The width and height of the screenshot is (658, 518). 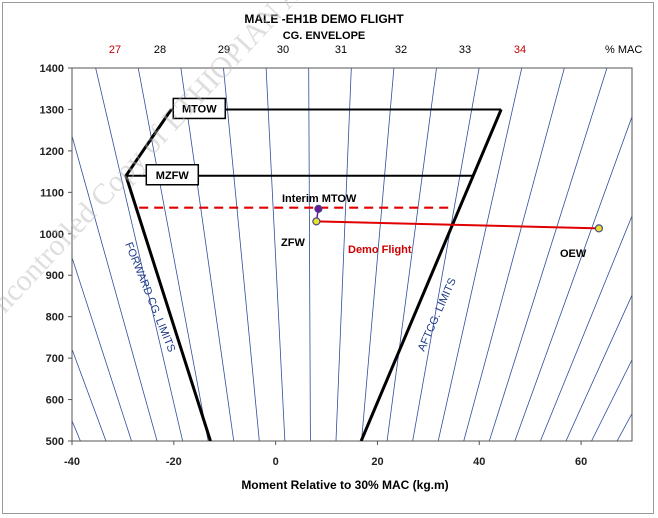 I want to click on y-tick-label: 700, so click(x=55, y=359).